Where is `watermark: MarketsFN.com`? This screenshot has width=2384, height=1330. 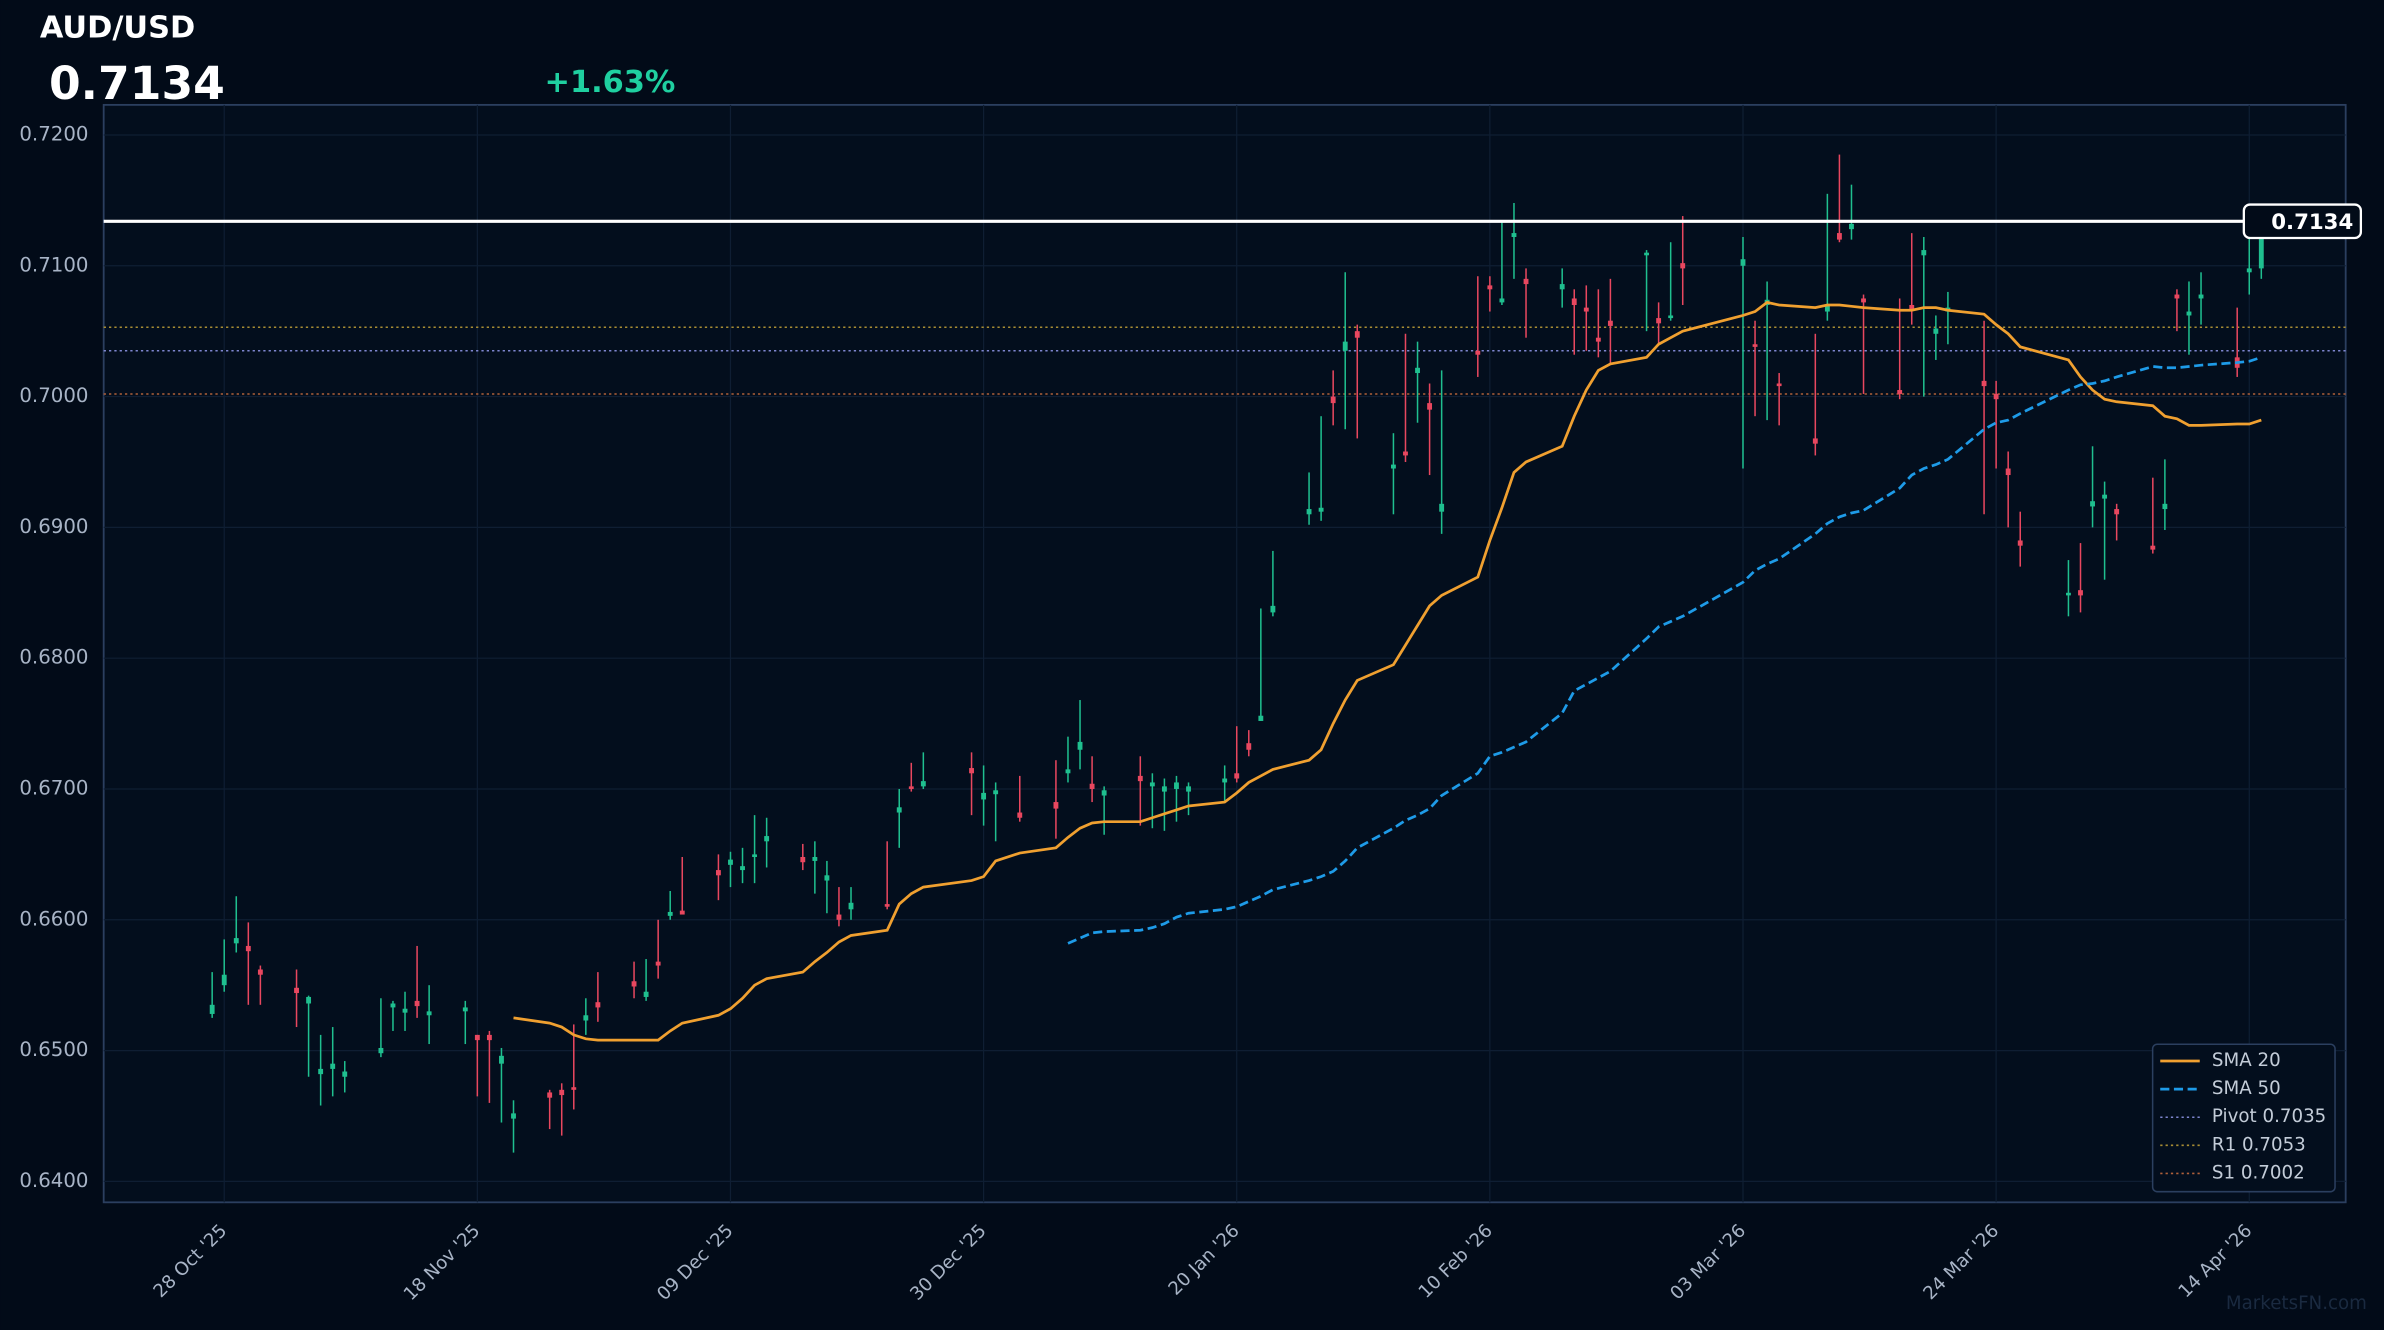
watermark: MarketsFN.com is located at coordinates (2296, 1303).